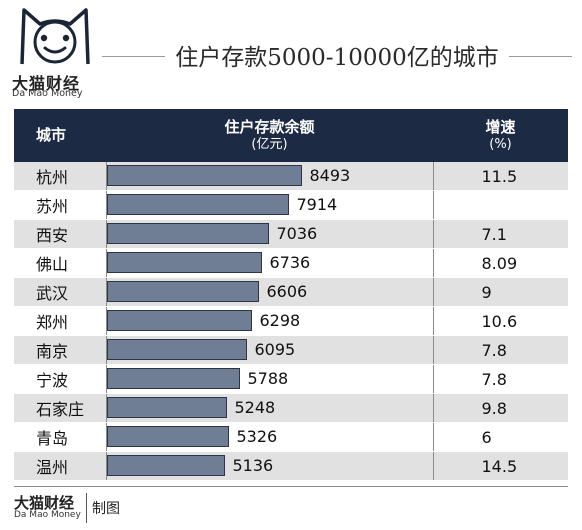 The height and width of the screenshot is (530, 582). What do you see at coordinates (47, 515) in the screenshot?
I see `footer-brand-en: Da Mao Money` at bounding box center [47, 515].